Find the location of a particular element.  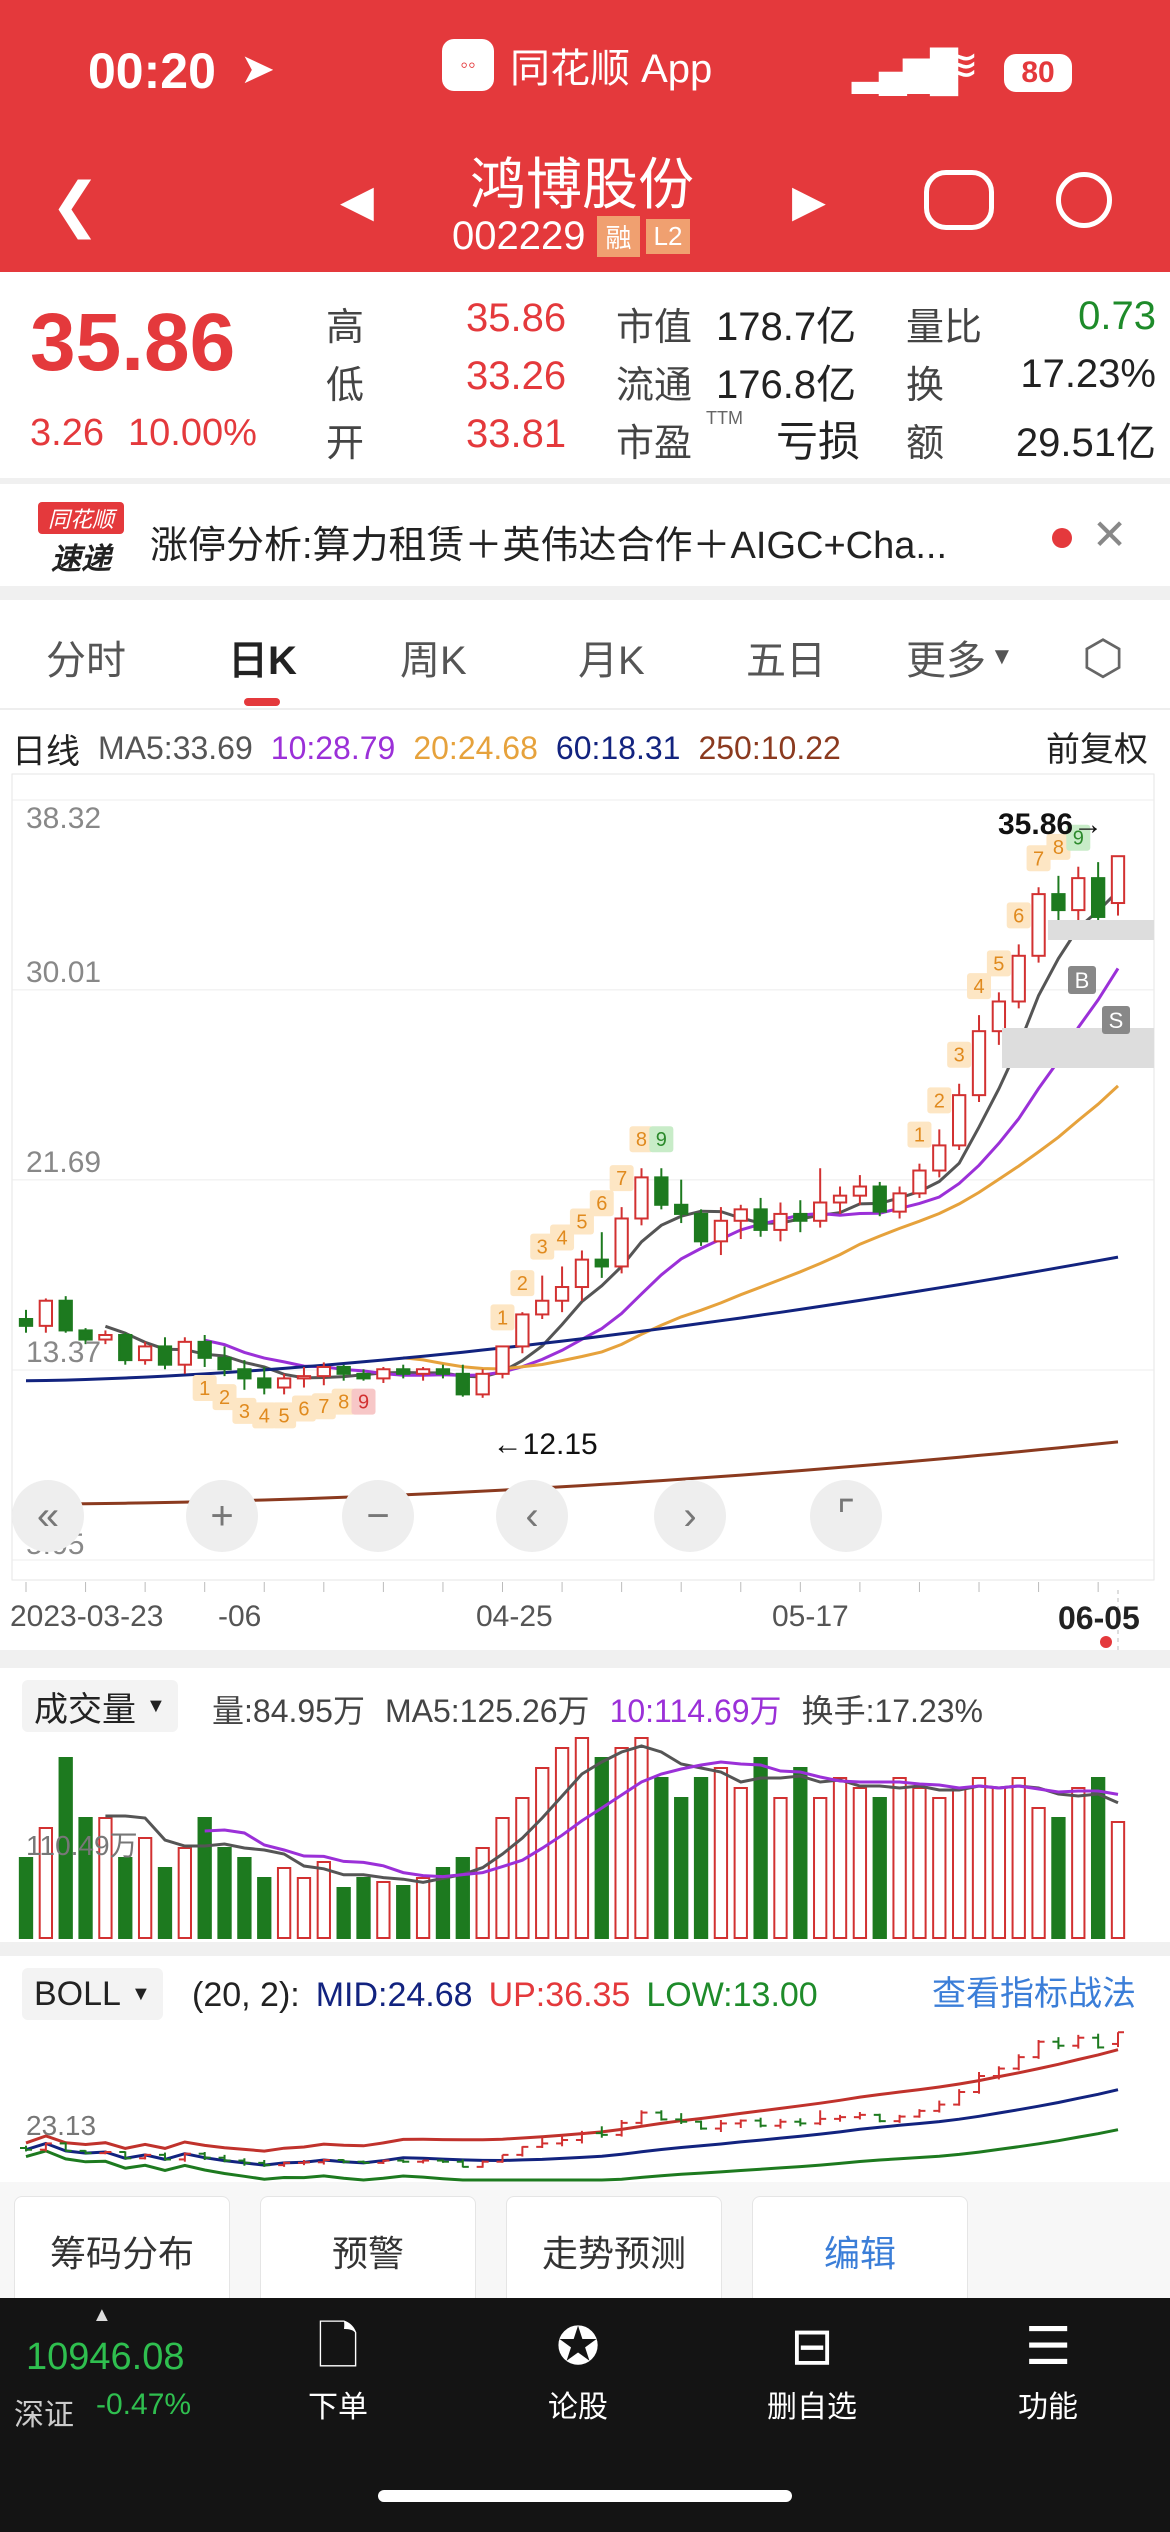

home-indicator is located at coordinates (585, 2496).